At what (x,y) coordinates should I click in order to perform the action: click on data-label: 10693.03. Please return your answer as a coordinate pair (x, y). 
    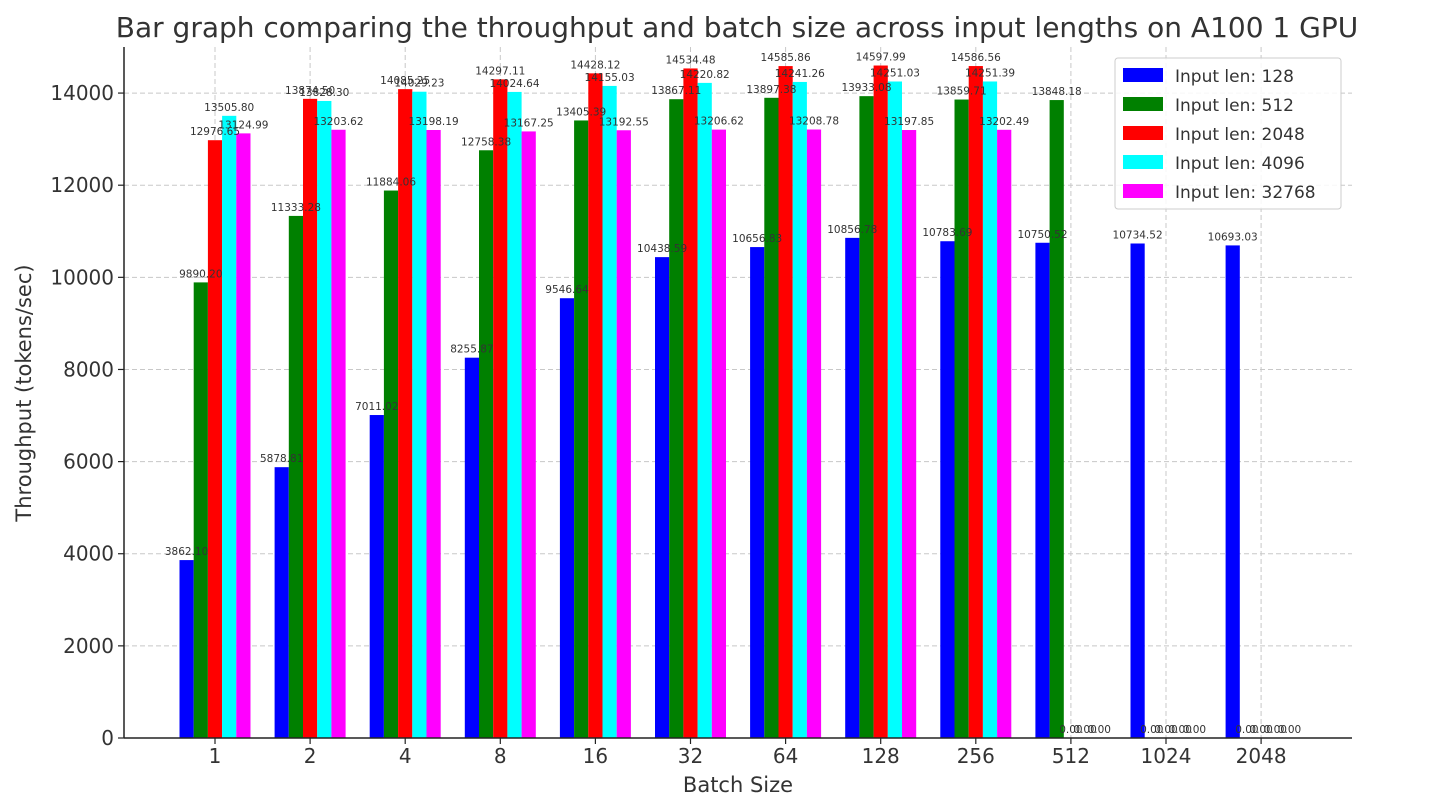
    Looking at the image, I should click on (1233, 237).